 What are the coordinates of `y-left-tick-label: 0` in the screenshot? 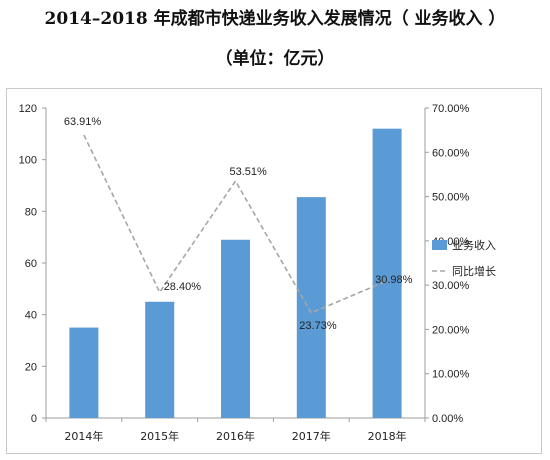 It's located at (34, 419).